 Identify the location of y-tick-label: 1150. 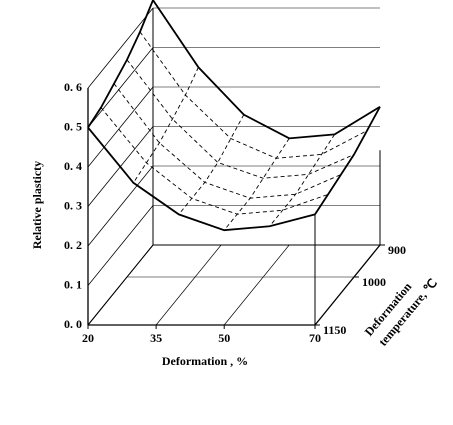
(334, 330).